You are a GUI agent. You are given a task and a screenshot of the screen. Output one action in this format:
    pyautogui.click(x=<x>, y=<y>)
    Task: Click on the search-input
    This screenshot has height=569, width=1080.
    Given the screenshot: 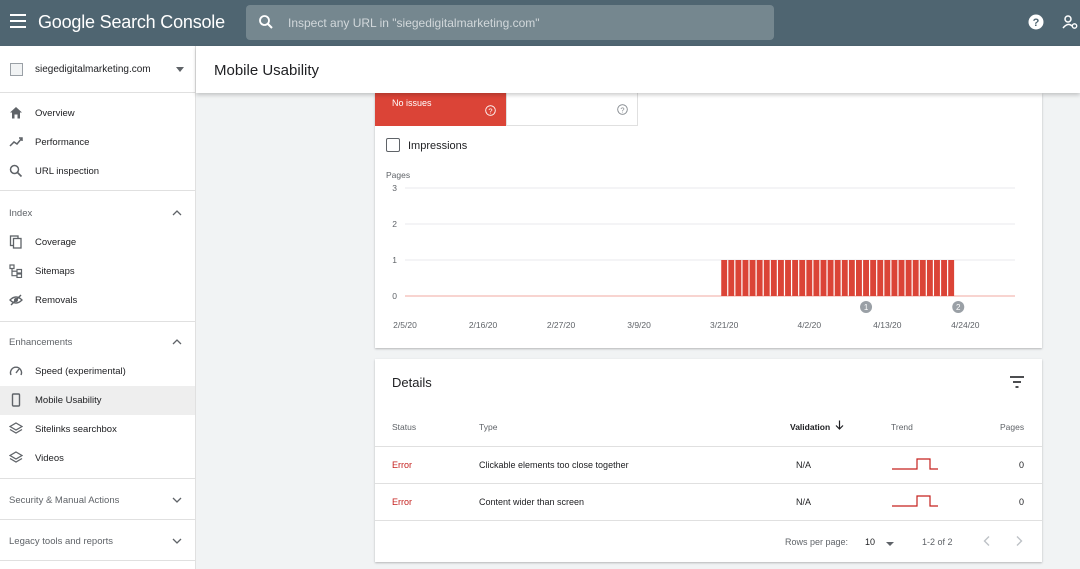 What is the action you would take?
    pyautogui.click(x=523, y=22)
    